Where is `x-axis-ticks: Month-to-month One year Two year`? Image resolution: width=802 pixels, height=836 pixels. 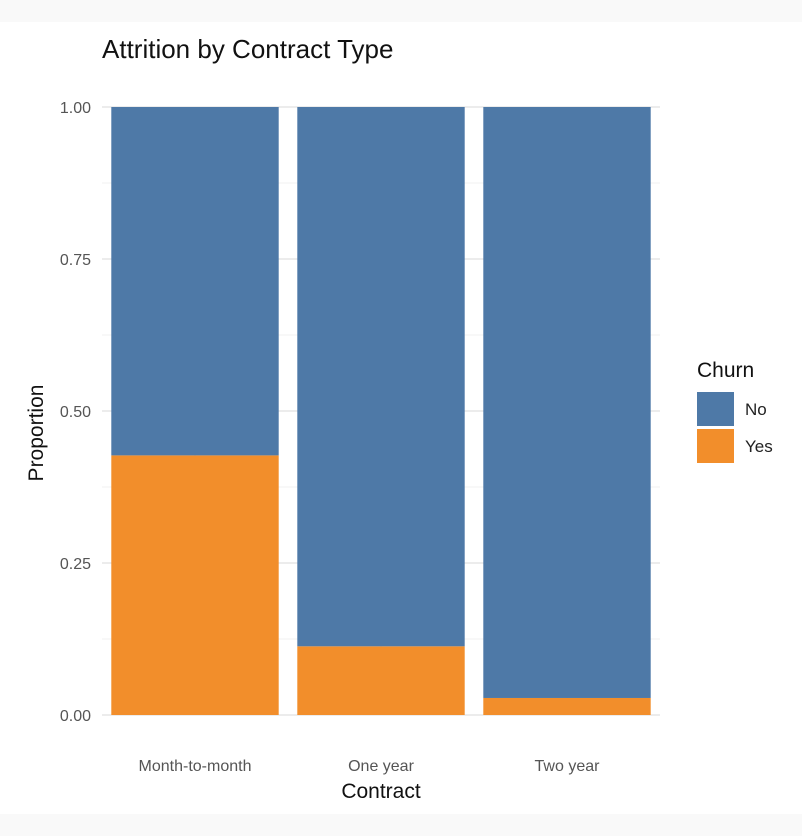 x-axis-ticks: Month-to-month One year Two year is located at coordinates (370, 766).